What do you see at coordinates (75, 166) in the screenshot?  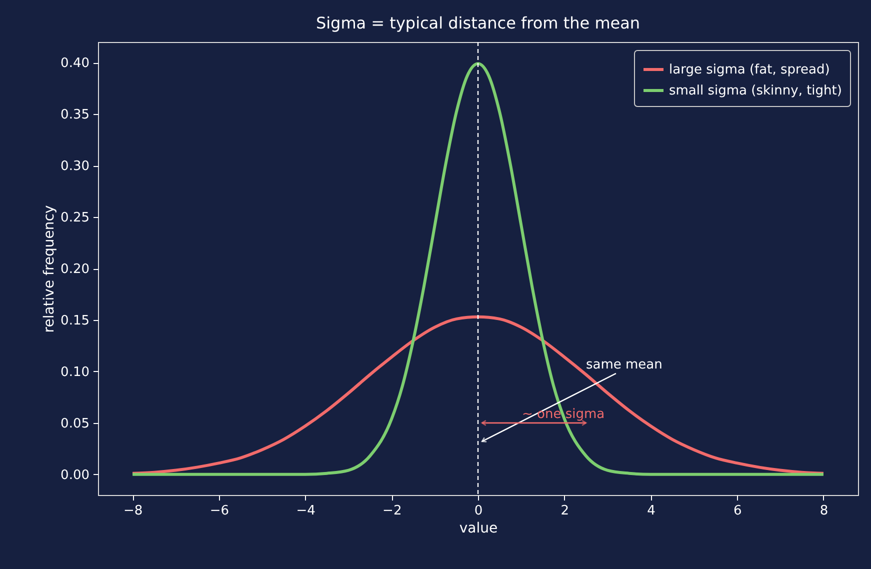 I see `y-tick-label: 0.30` at bounding box center [75, 166].